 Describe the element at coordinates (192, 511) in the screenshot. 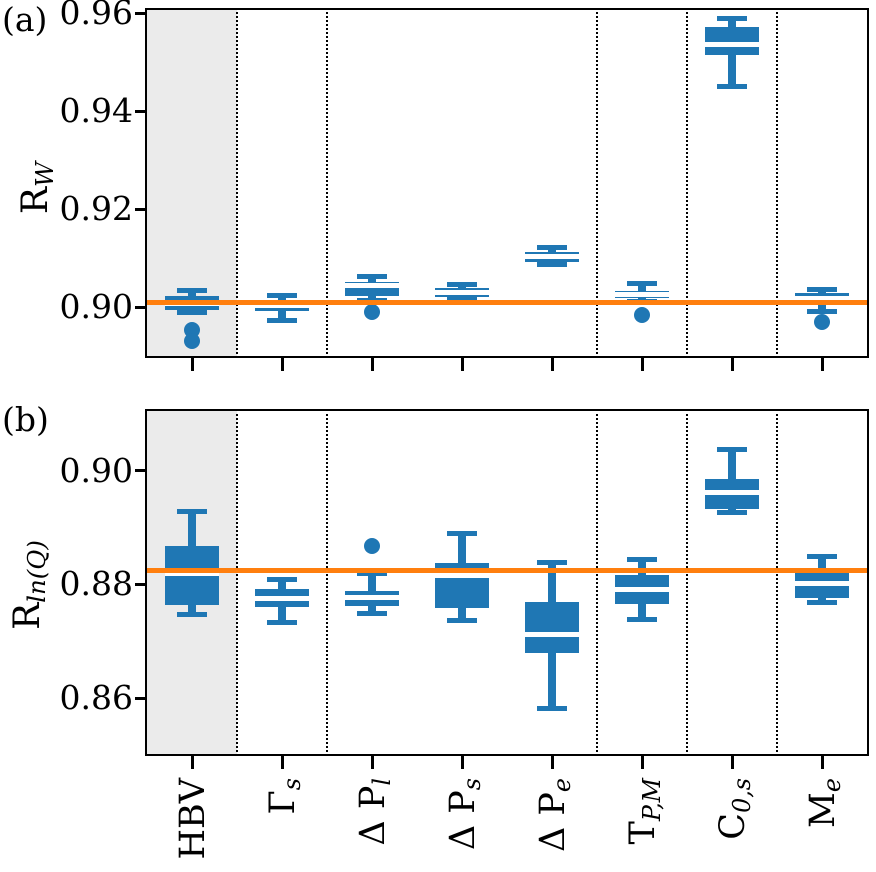

I see `box-b-0-upper-cap` at that location.